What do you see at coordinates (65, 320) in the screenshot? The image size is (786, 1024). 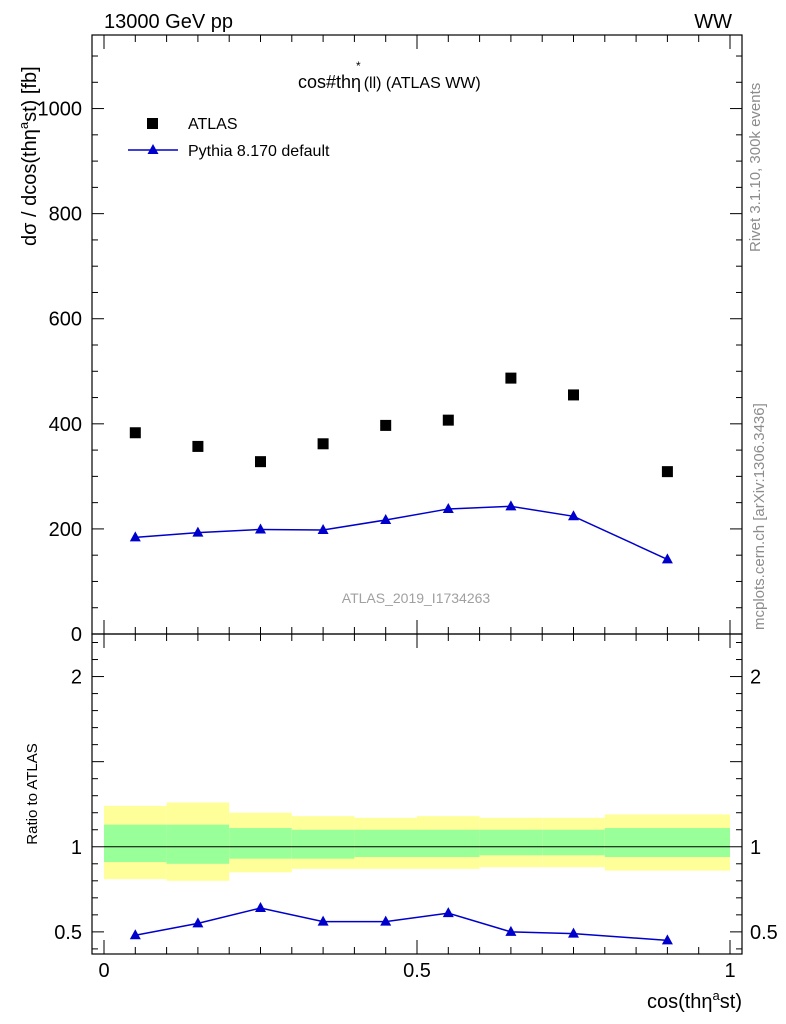 I see `main-ytick-label-600: 600` at bounding box center [65, 320].